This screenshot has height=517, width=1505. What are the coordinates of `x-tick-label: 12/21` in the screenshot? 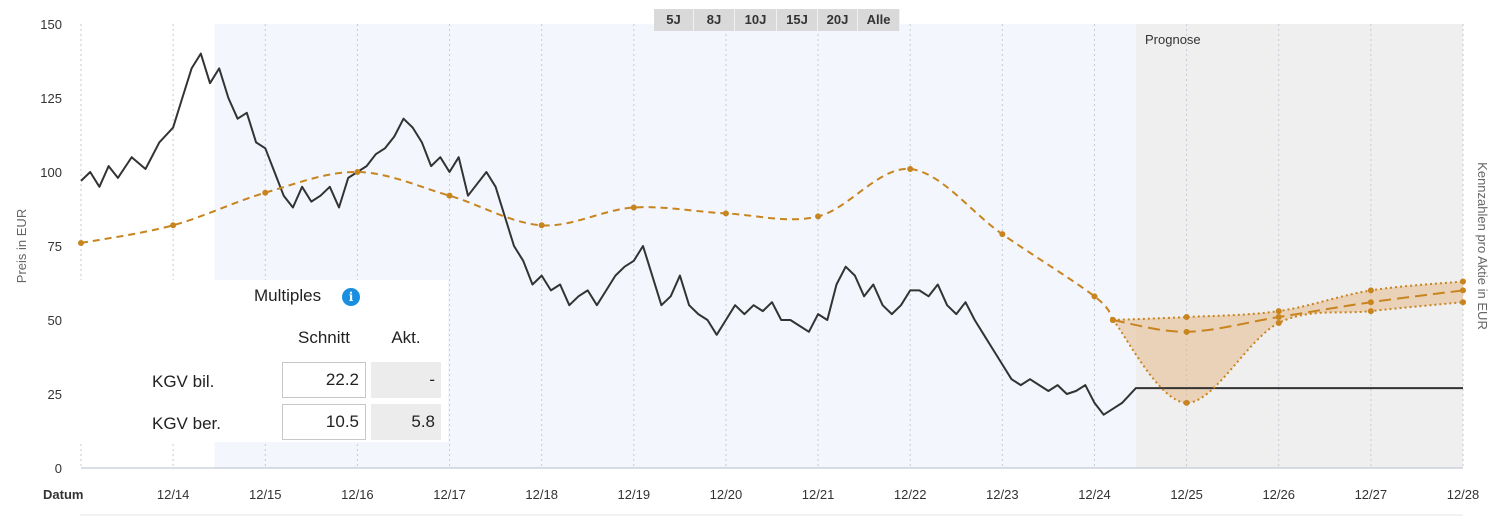 It's located at (818, 494).